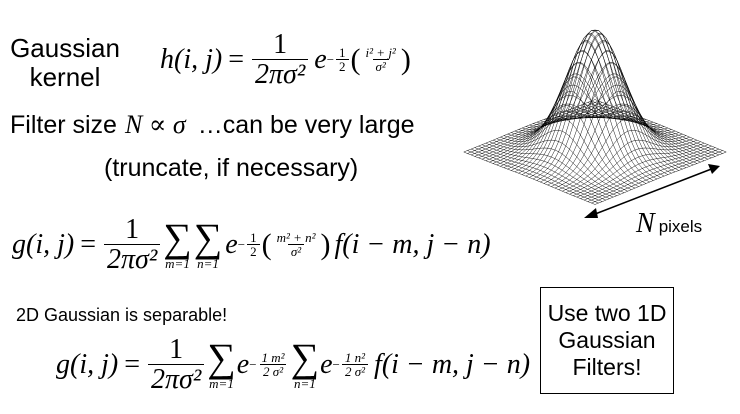 Image resolution: width=740 pixels, height=414 pixels. What do you see at coordinates (680, 226) in the screenshot?
I see `axis-unit-pixels: pixels` at bounding box center [680, 226].